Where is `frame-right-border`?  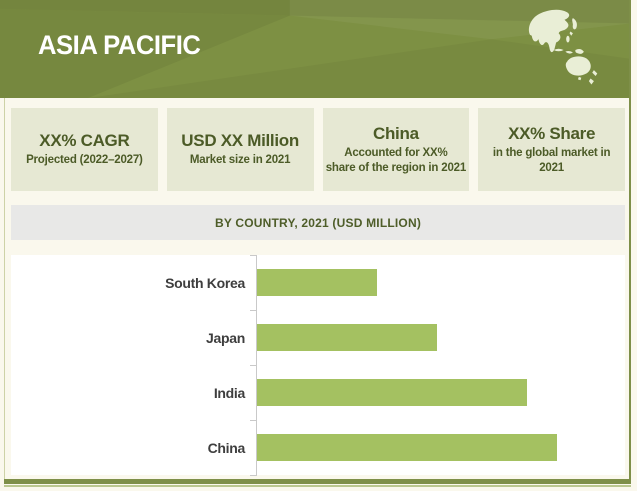 frame-right-border is located at coordinates (630, 240).